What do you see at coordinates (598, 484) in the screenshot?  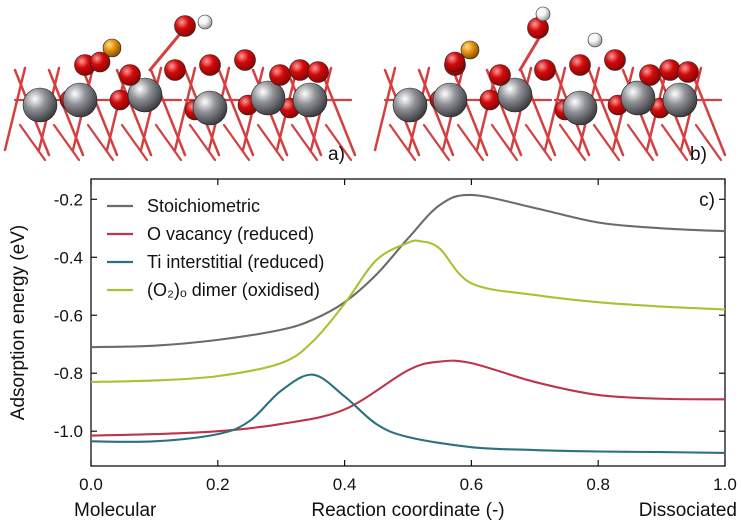 I see `x-tick-label: 0.8` at bounding box center [598, 484].